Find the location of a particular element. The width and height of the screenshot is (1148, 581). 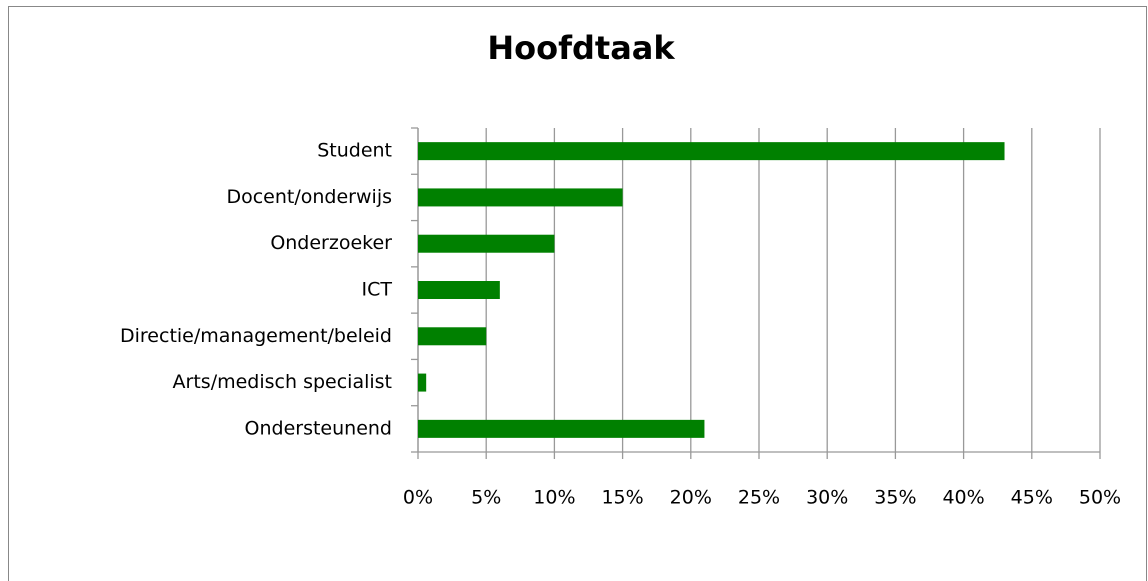

y-tick-label: ICT is located at coordinates (377, 290).